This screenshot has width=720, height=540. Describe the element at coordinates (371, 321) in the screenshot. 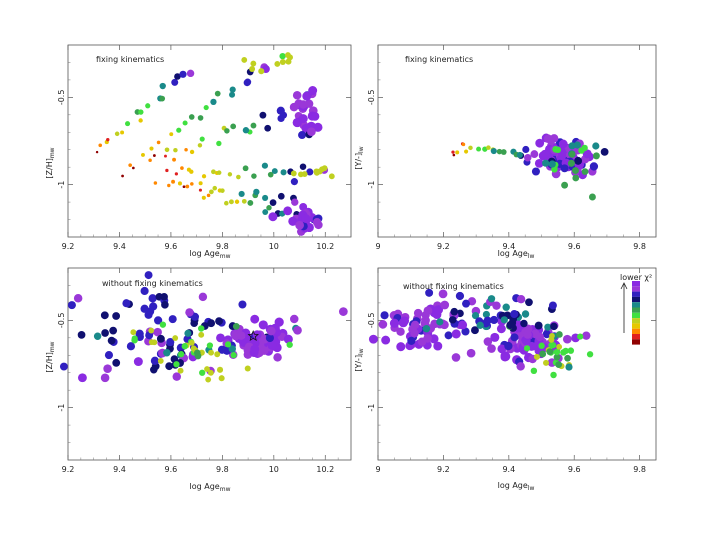

I see `y-tick-label: -0.5` at that location.